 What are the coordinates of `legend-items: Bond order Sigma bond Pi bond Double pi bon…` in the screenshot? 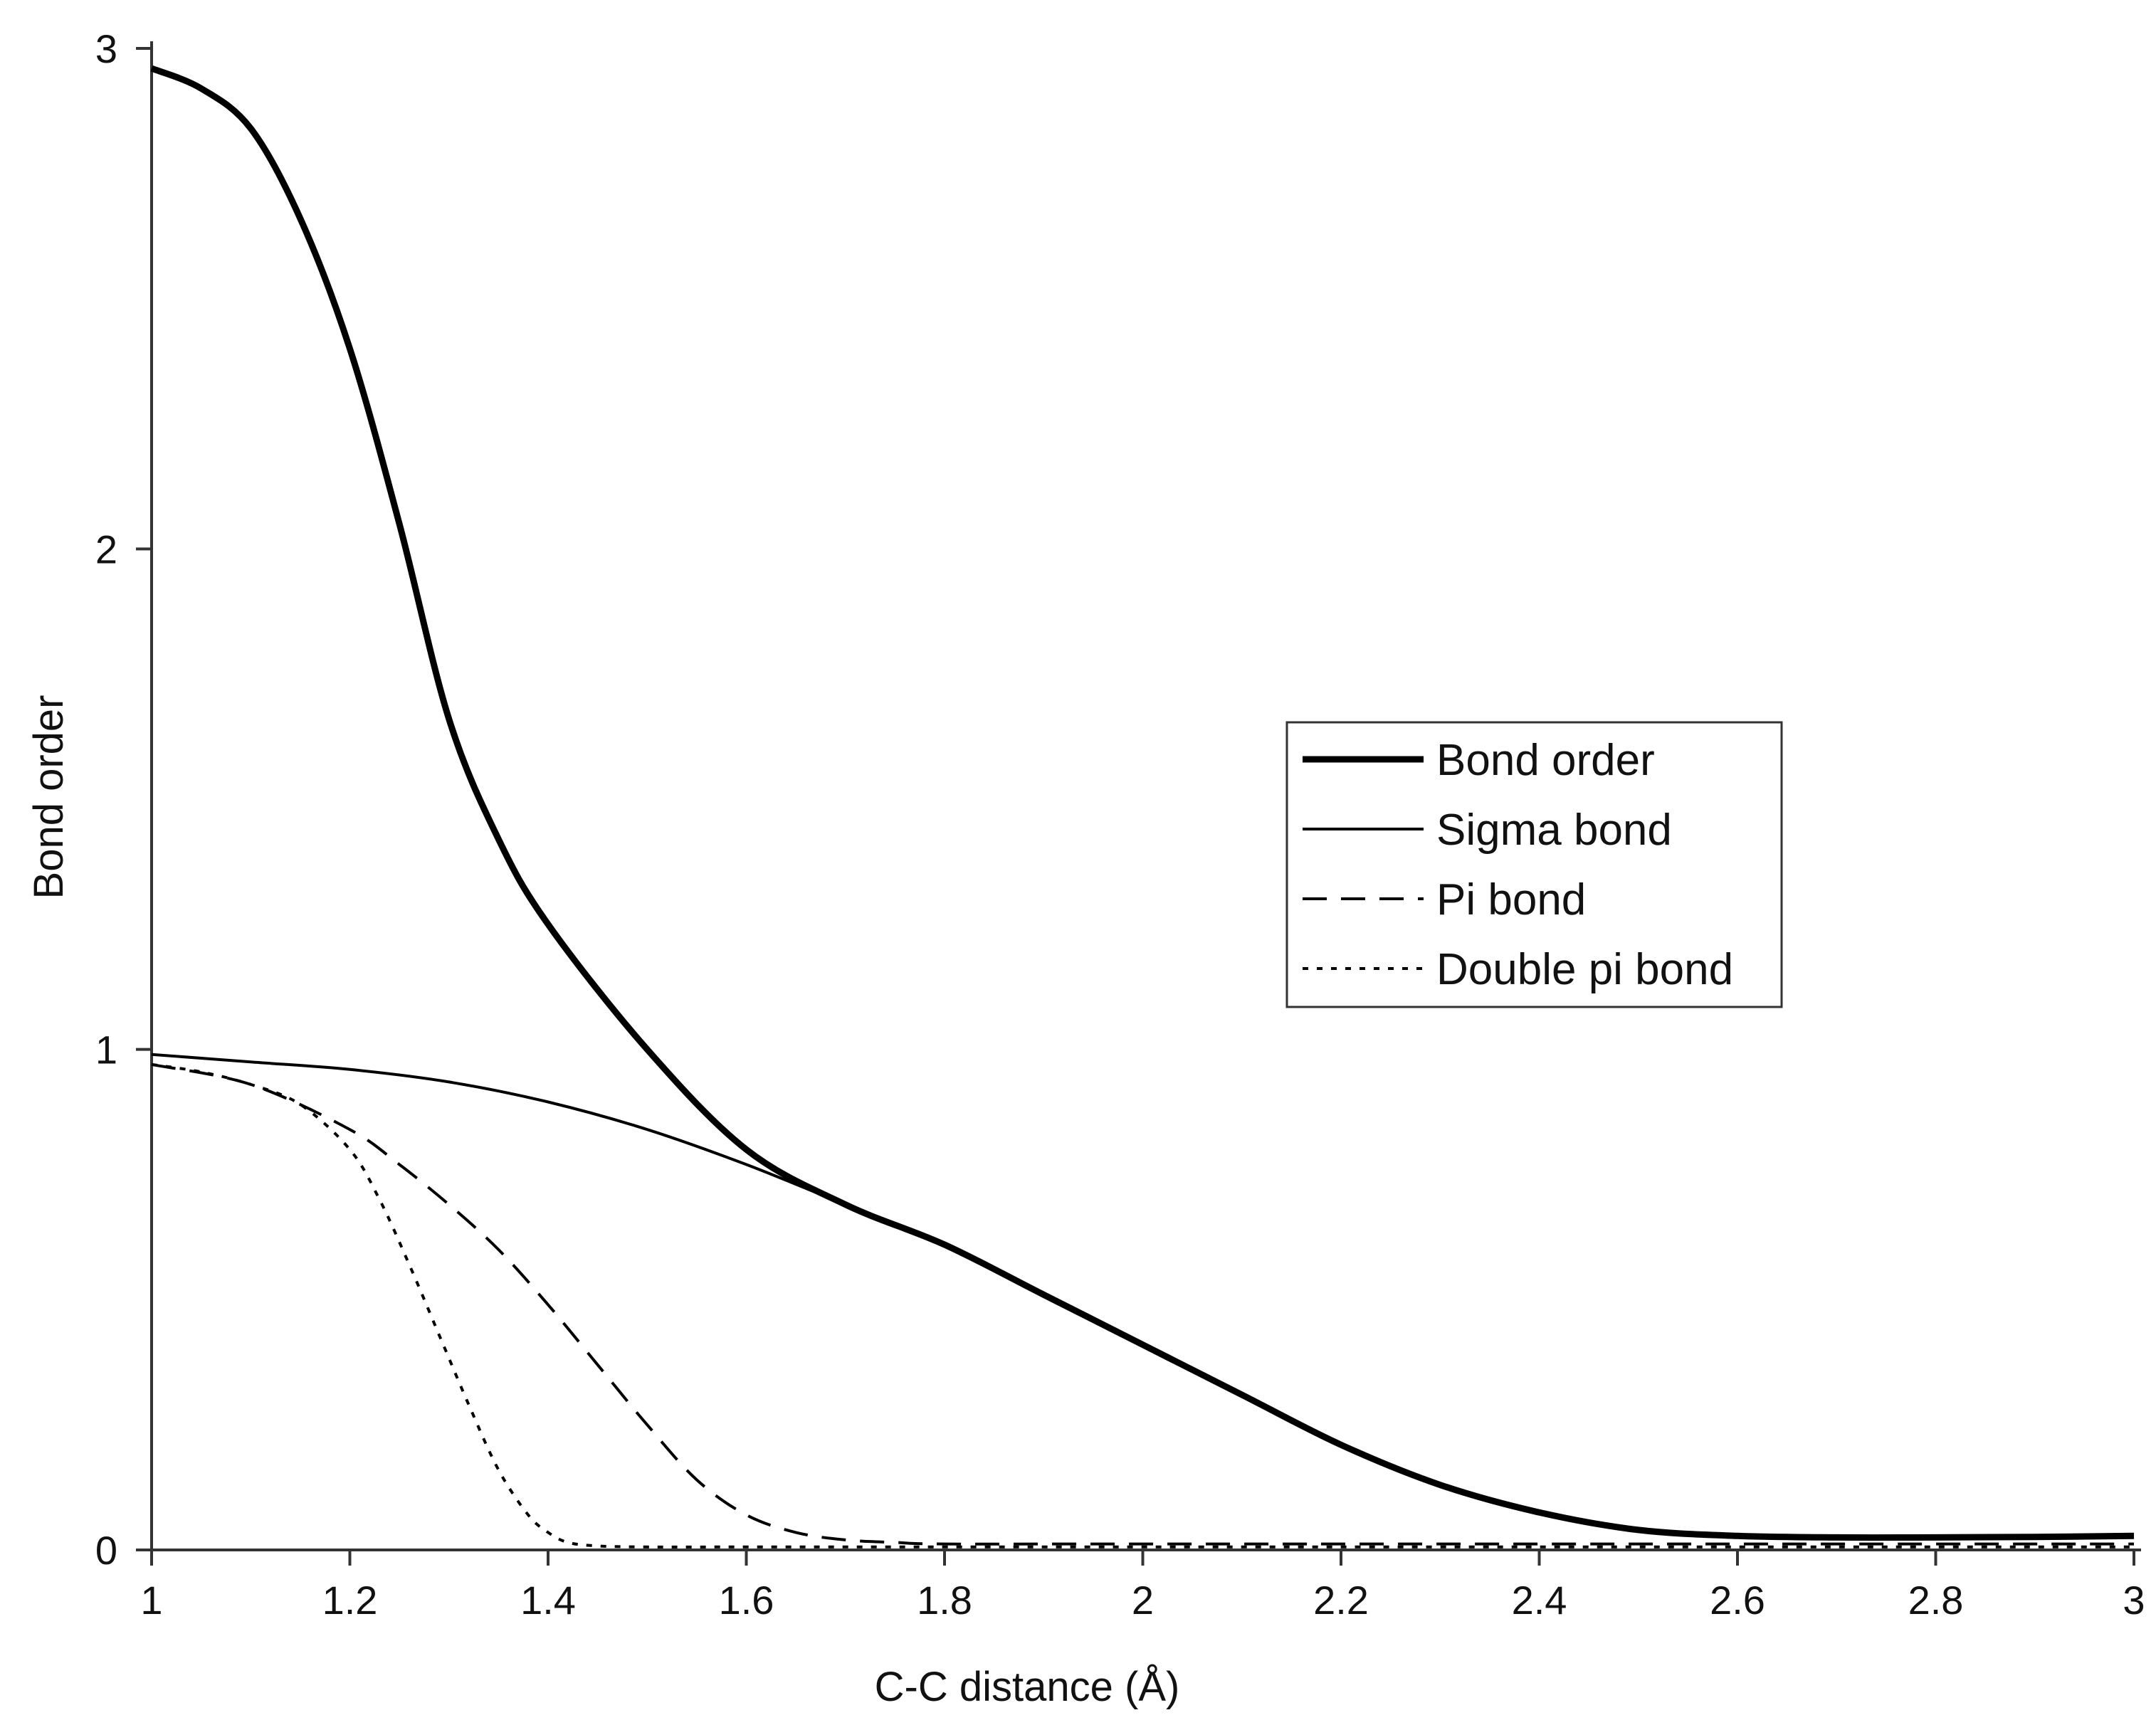 It's located at (1518, 865).